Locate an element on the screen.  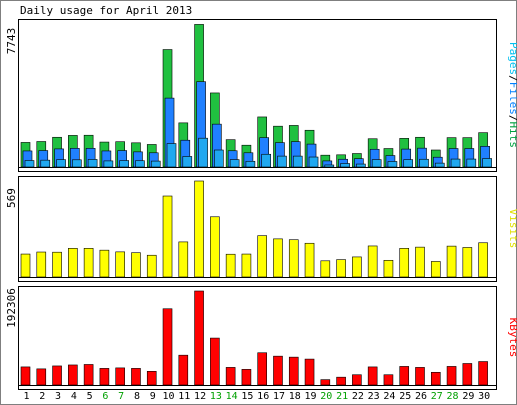
x-tick-label-day-4: 4 is located at coordinates (74, 396).